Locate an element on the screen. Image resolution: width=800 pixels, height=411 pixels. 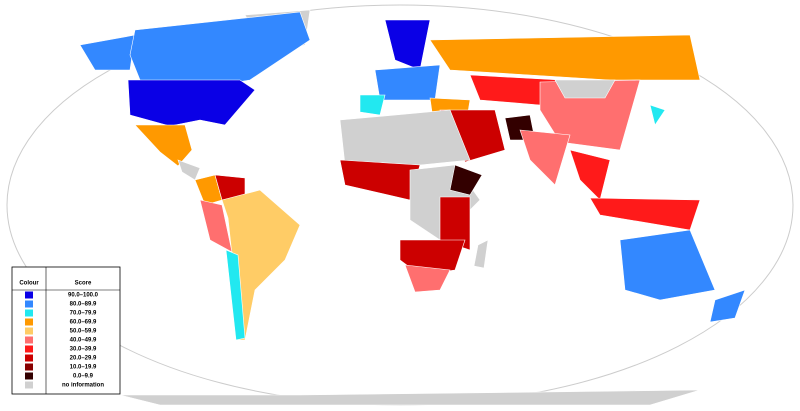
legend-label: 70.0–79.9 is located at coordinates (83, 314).